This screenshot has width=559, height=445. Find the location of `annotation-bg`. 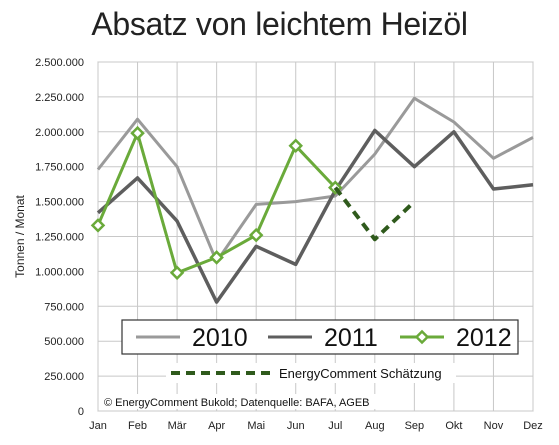

annotation-bg is located at coordinates (245, 401).